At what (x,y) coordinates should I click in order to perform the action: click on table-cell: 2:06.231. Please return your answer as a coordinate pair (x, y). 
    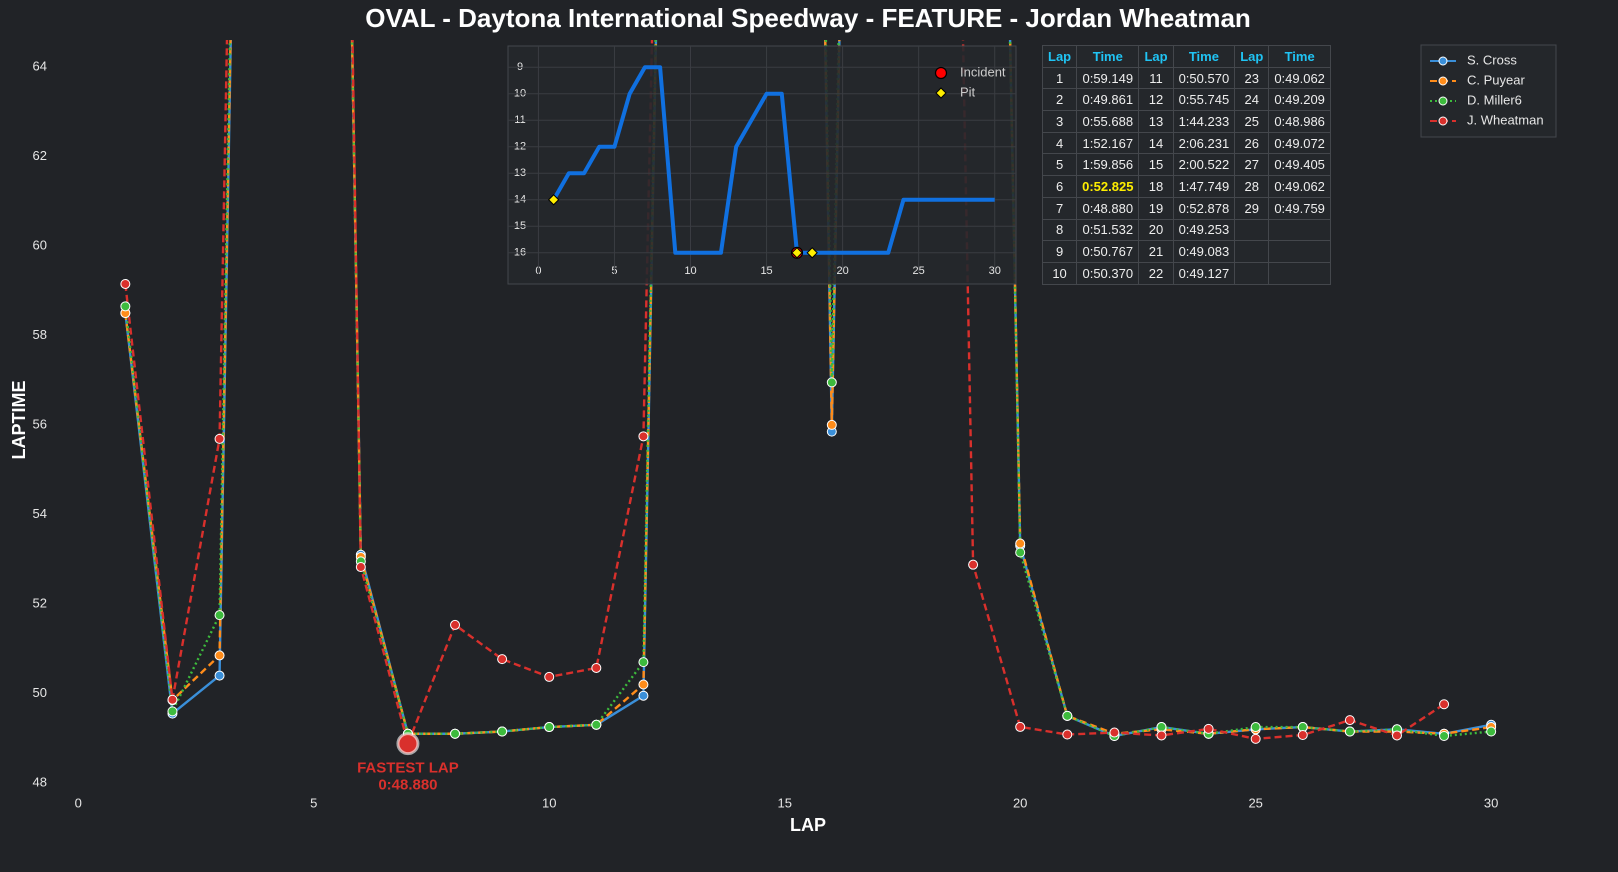
    Looking at the image, I should click on (1204, 143).